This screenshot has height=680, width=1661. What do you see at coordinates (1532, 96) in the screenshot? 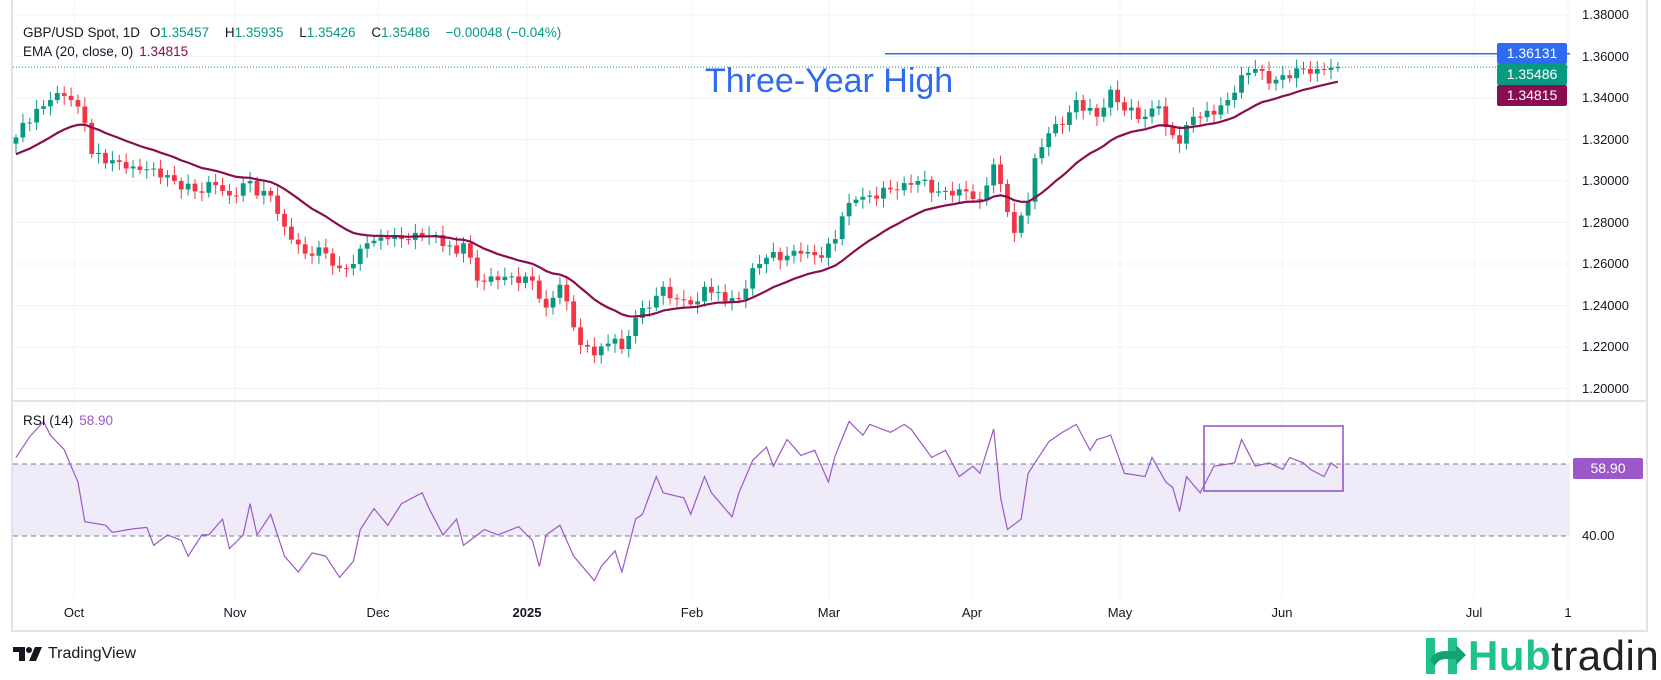
I see `ema-price-tag: 1.34815` at bounding box center [1532, 96].